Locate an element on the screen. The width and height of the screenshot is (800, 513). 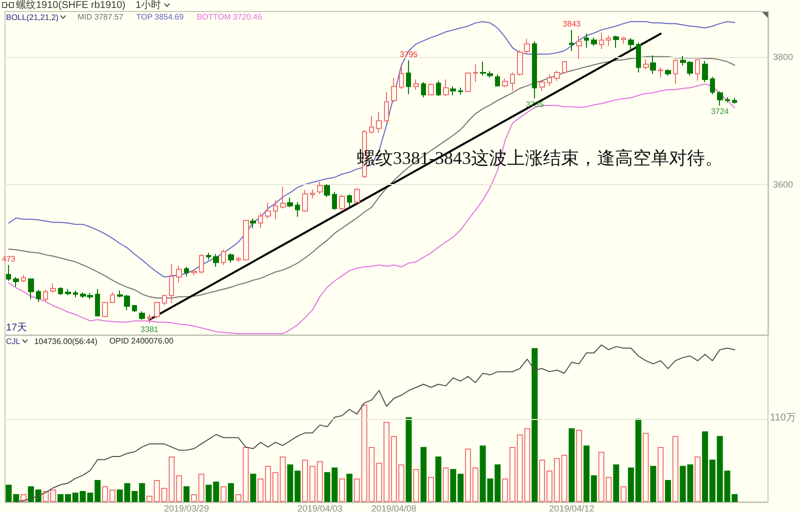
chart-title: CJL is located at coordinates (13, 341).